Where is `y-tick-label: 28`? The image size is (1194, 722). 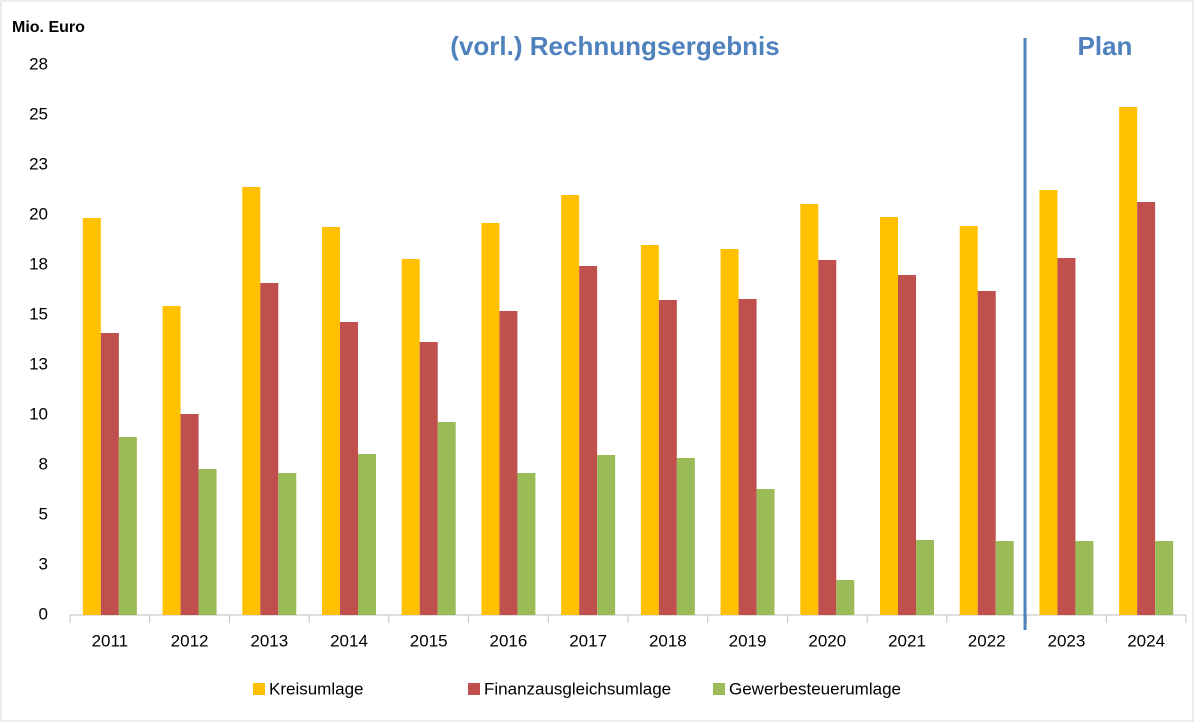 y-tick-label: 28 is located at coordinates (38, 63).